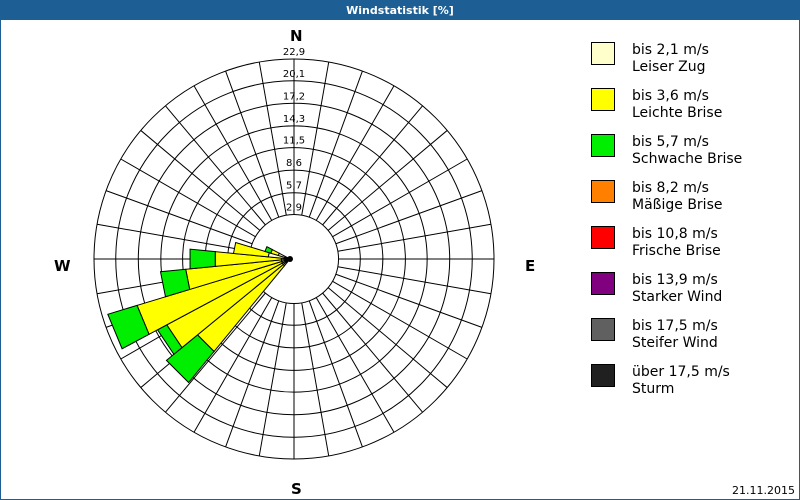 The image size is (800, 500). I want to click on legend-item: bis 3,6 m/s Leichte Brise, so click(689, 109).